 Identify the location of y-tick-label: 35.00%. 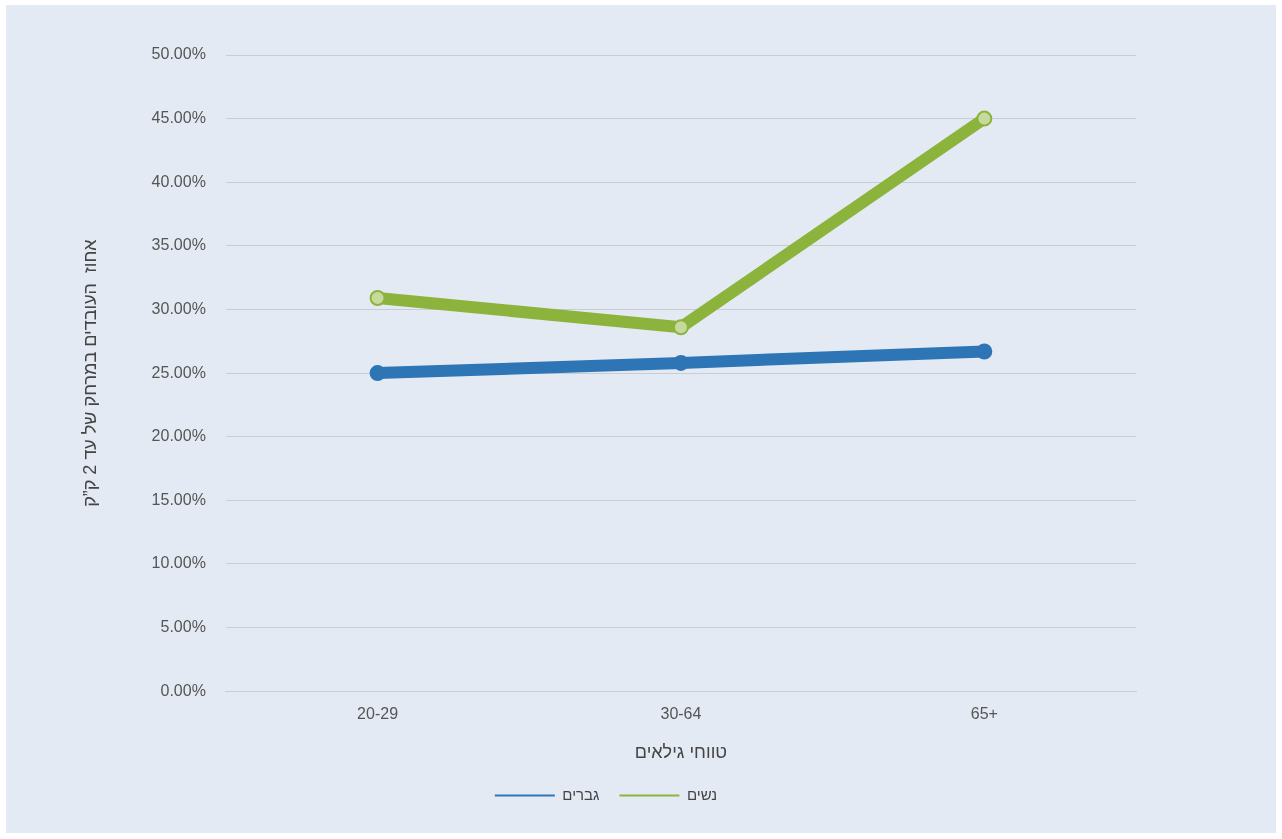
(178, 245).